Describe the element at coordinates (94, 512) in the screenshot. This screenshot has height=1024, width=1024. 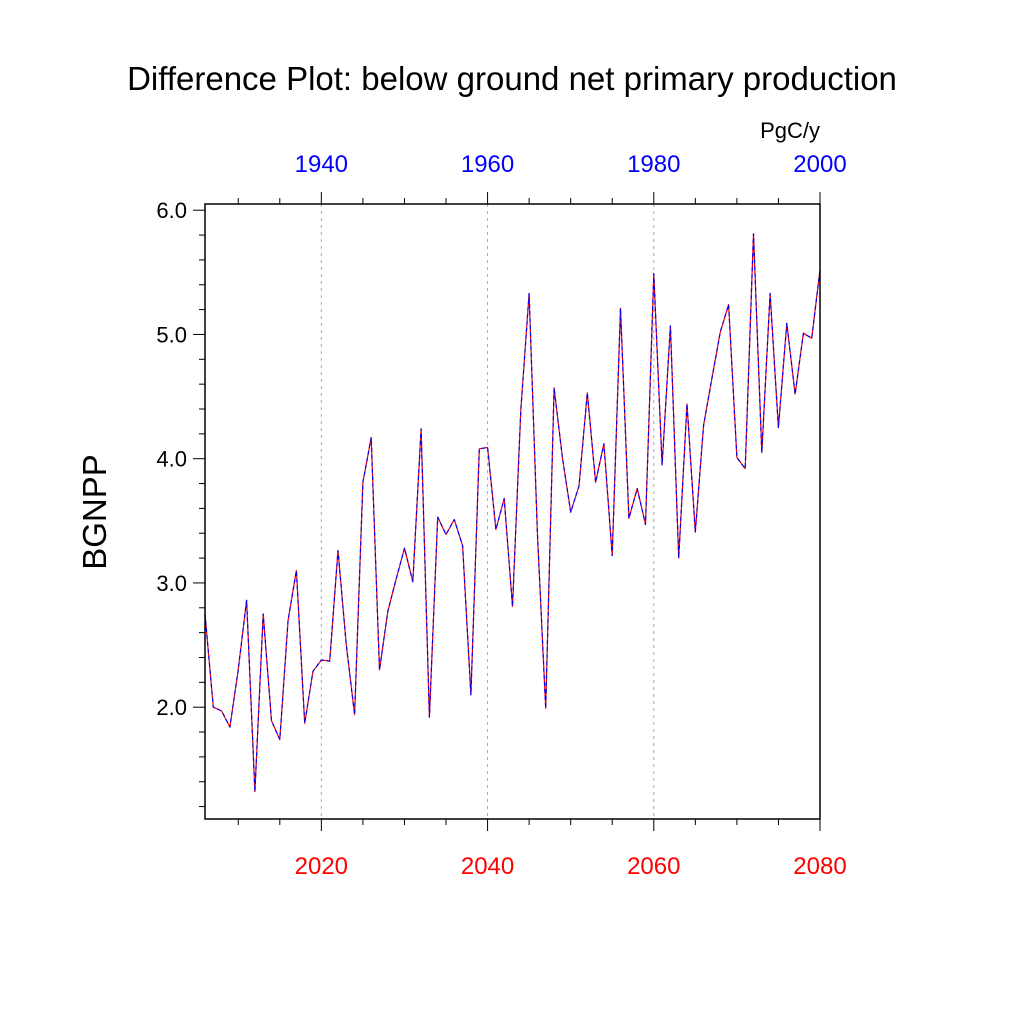
I see `y-axis-label: BGNPP` at that location.